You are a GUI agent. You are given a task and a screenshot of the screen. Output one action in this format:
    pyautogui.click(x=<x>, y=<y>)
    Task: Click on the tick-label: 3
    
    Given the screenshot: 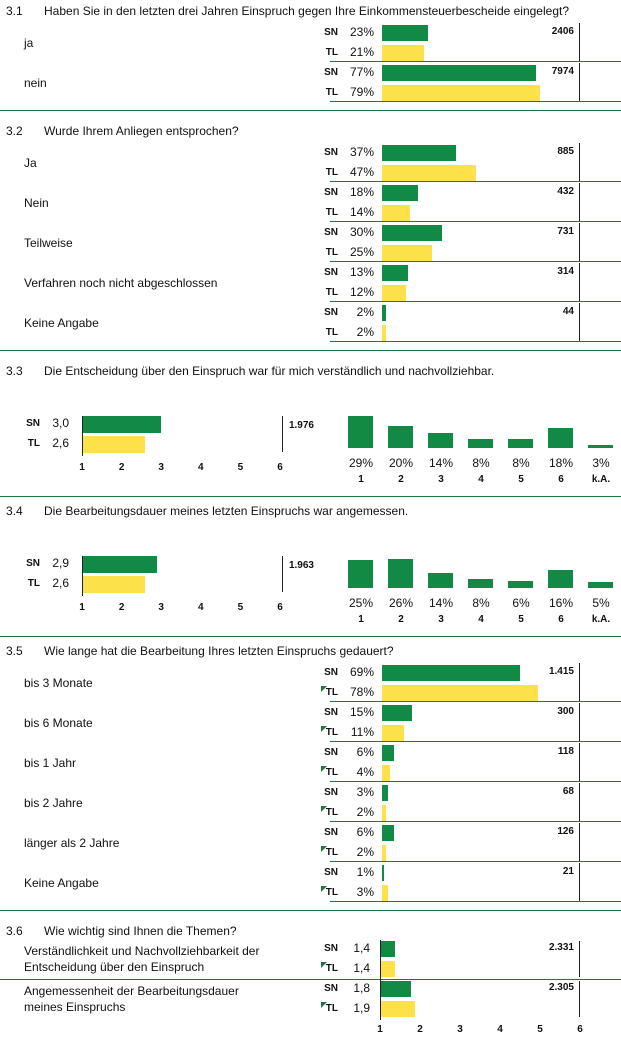 What is the action you would take?
    pyautogui.click(x=161, y=607)
    